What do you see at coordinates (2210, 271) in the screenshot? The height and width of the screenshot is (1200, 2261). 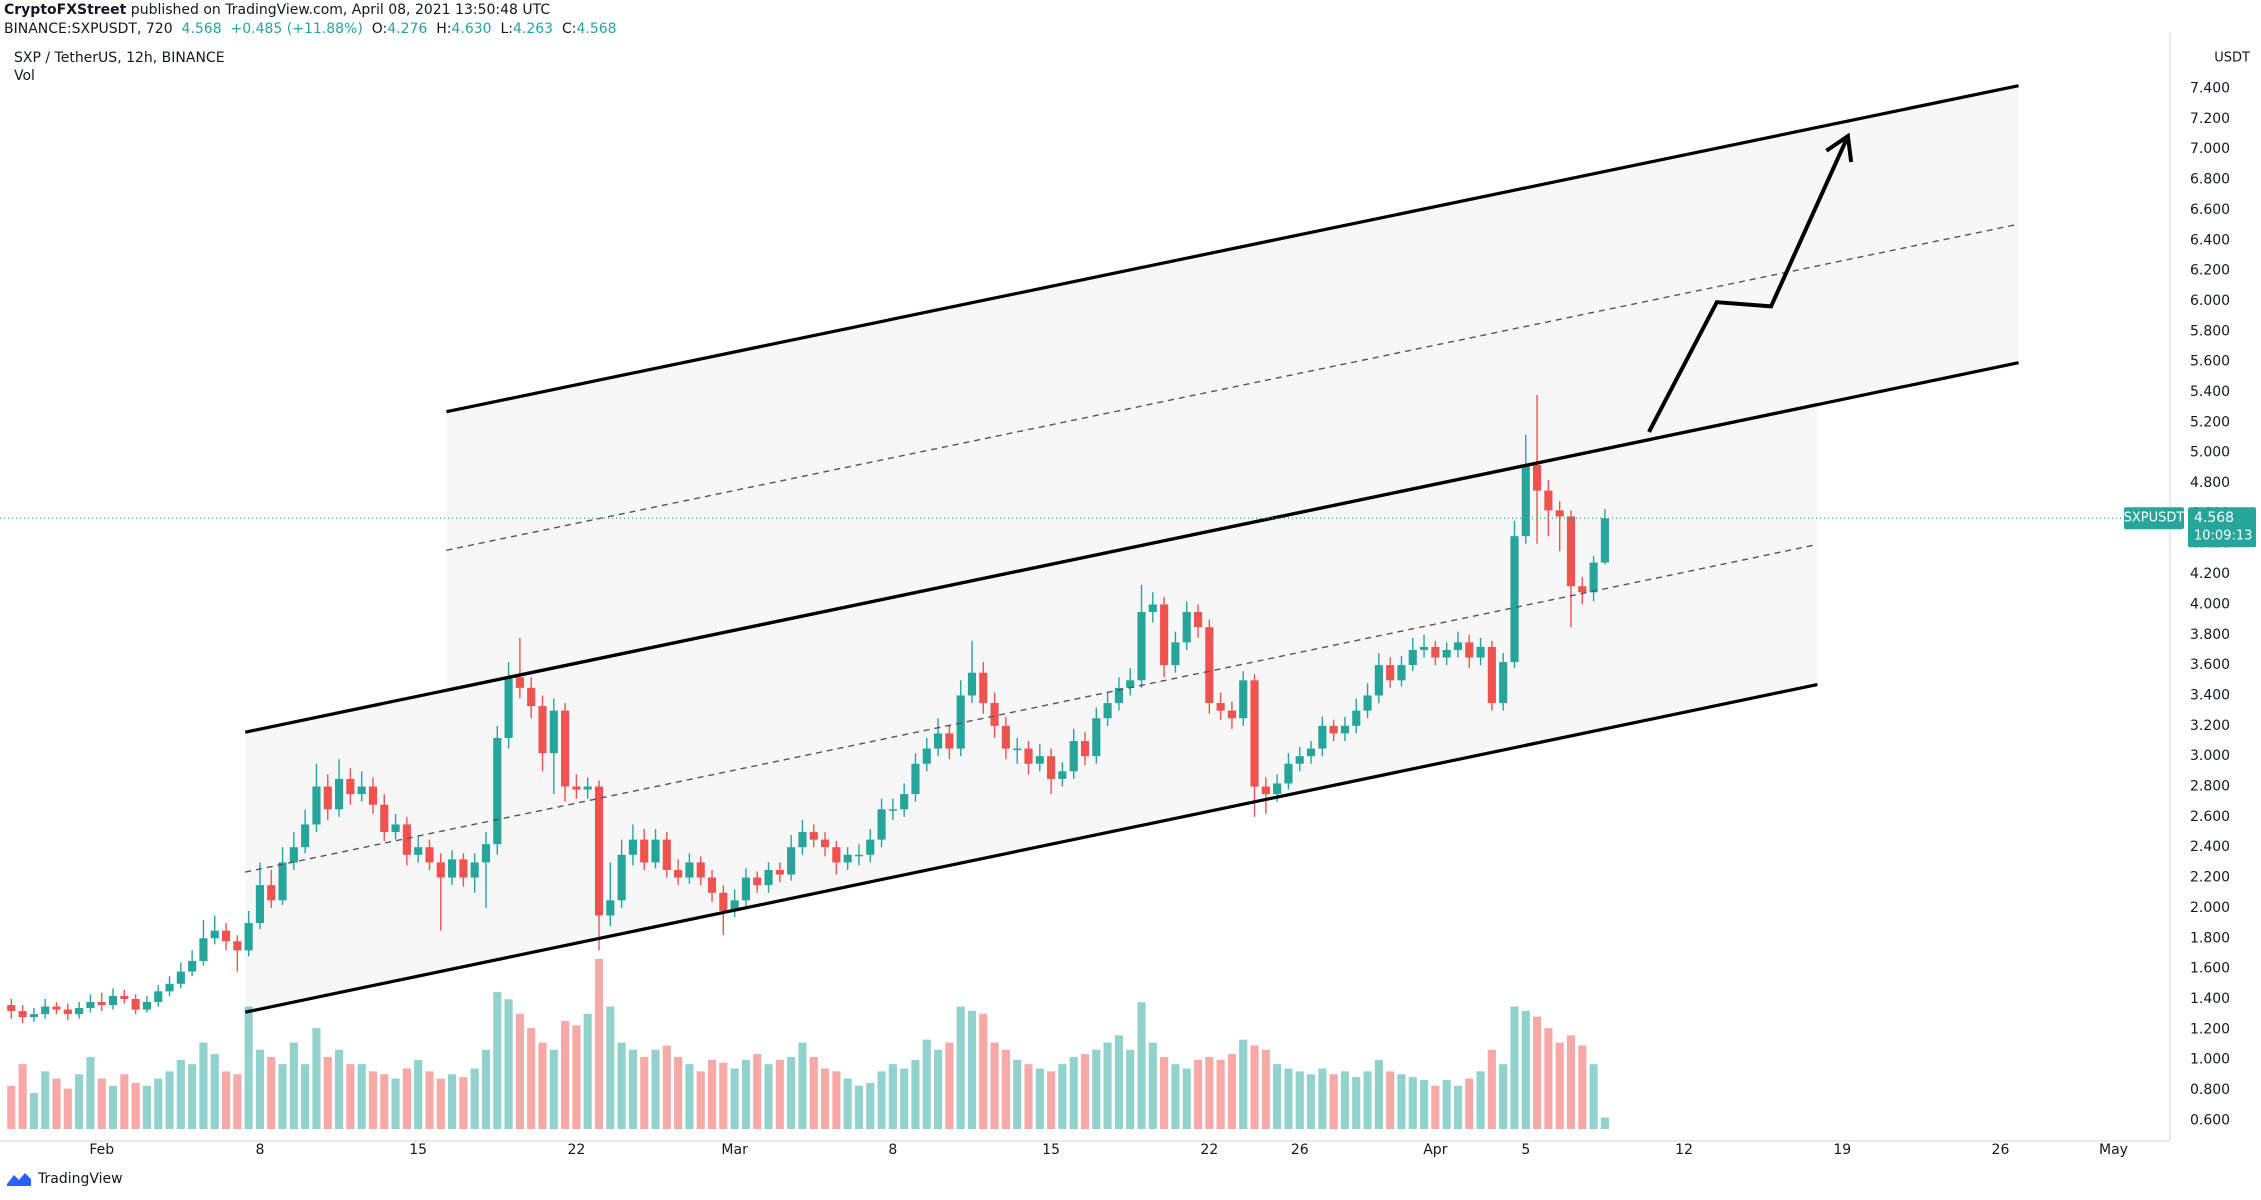 I see `y-tick-label: 6.200` at bounding box center [2210, 271].